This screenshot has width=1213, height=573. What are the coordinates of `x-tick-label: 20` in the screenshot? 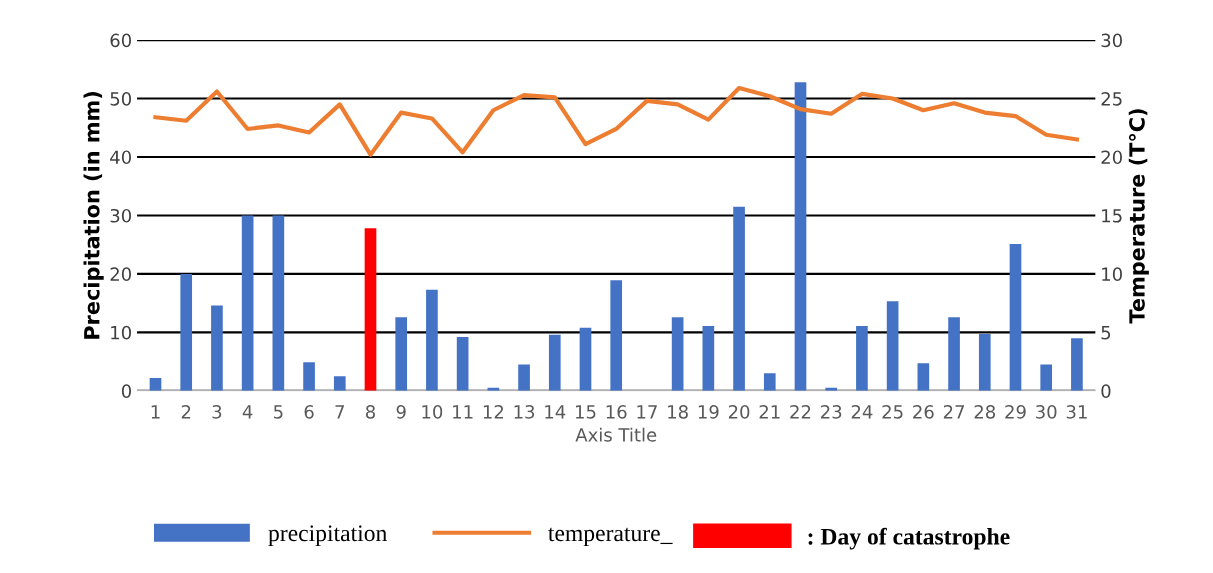 It's located at (739, 411).